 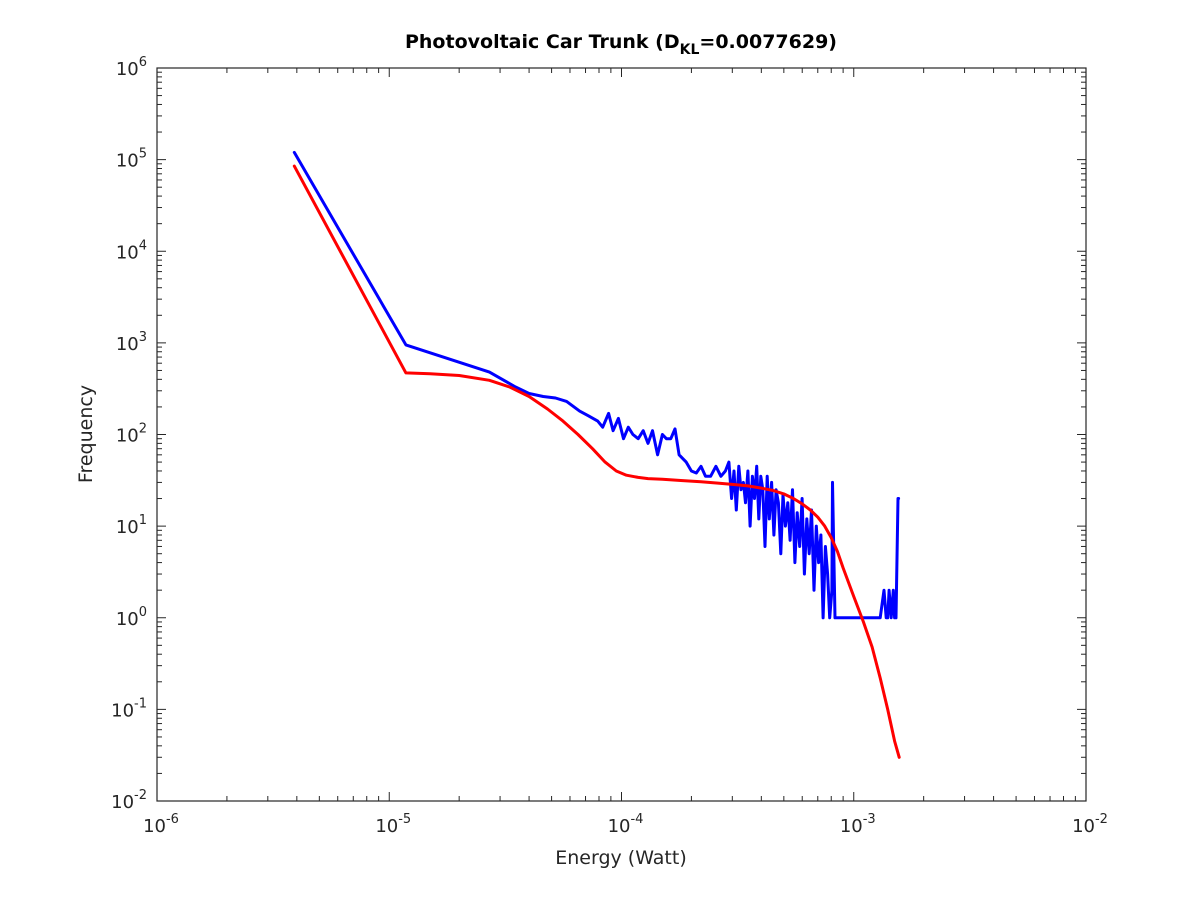 I want to click on y-tick-label: 10⁴, so click(x=131, y=250).